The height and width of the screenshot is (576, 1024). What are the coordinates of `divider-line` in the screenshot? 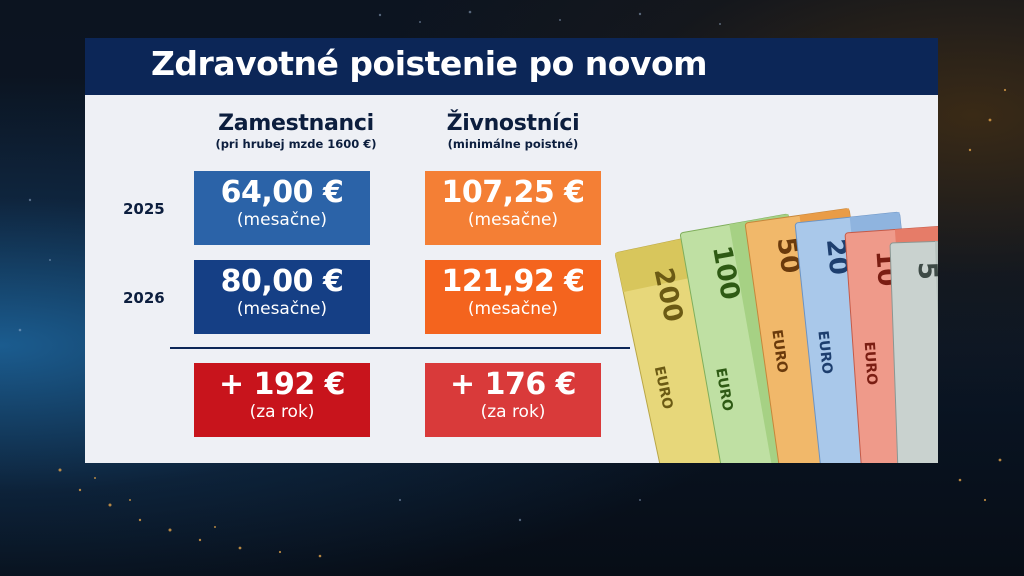 It's located at (400, 348).